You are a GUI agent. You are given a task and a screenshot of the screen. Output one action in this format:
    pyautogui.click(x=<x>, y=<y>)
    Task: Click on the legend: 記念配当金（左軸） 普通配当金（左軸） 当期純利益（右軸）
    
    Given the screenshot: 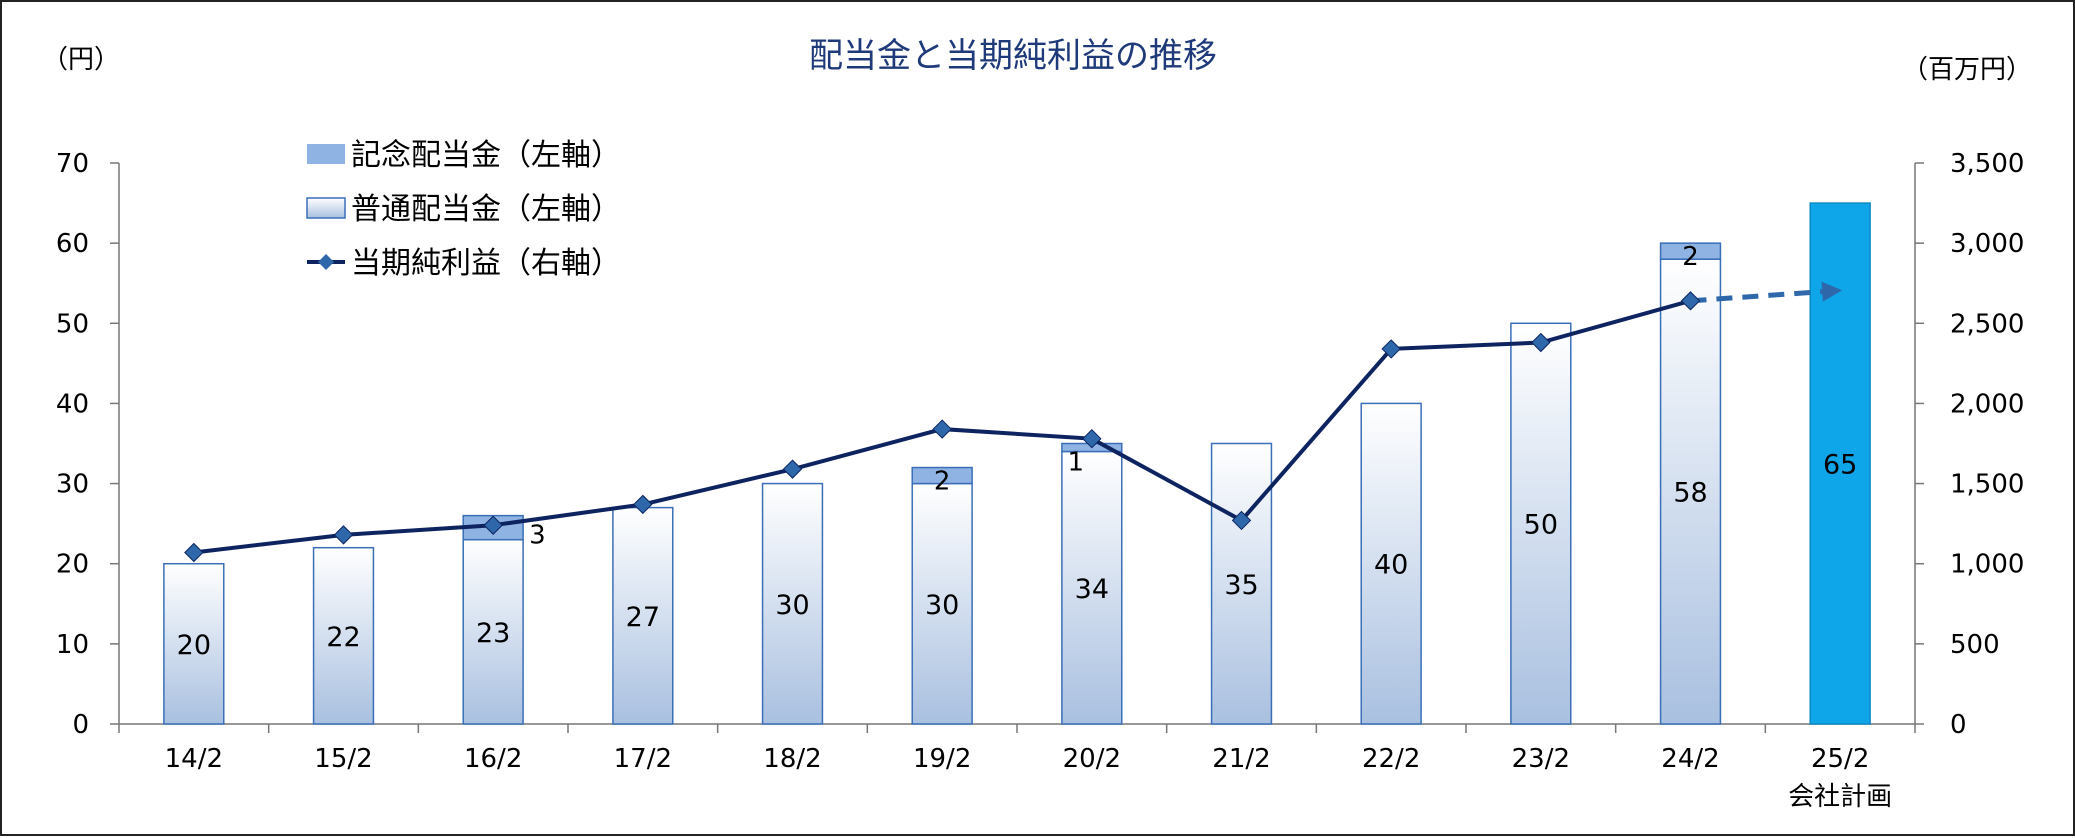 What is the action you would take?
    pyautogui.click(x=463, y=209)
    